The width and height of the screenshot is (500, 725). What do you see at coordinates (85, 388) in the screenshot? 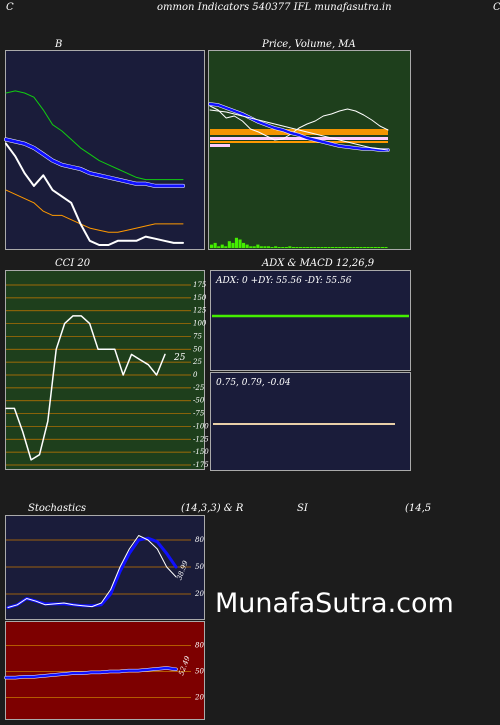
I see `cci-line` at bounding box center [85, 388].